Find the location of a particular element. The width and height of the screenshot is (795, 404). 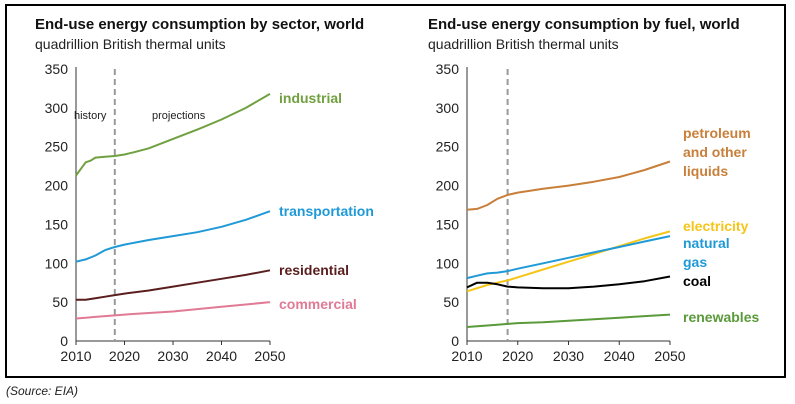

series-label-industrial: industrial is located at coordinates (310, 98).